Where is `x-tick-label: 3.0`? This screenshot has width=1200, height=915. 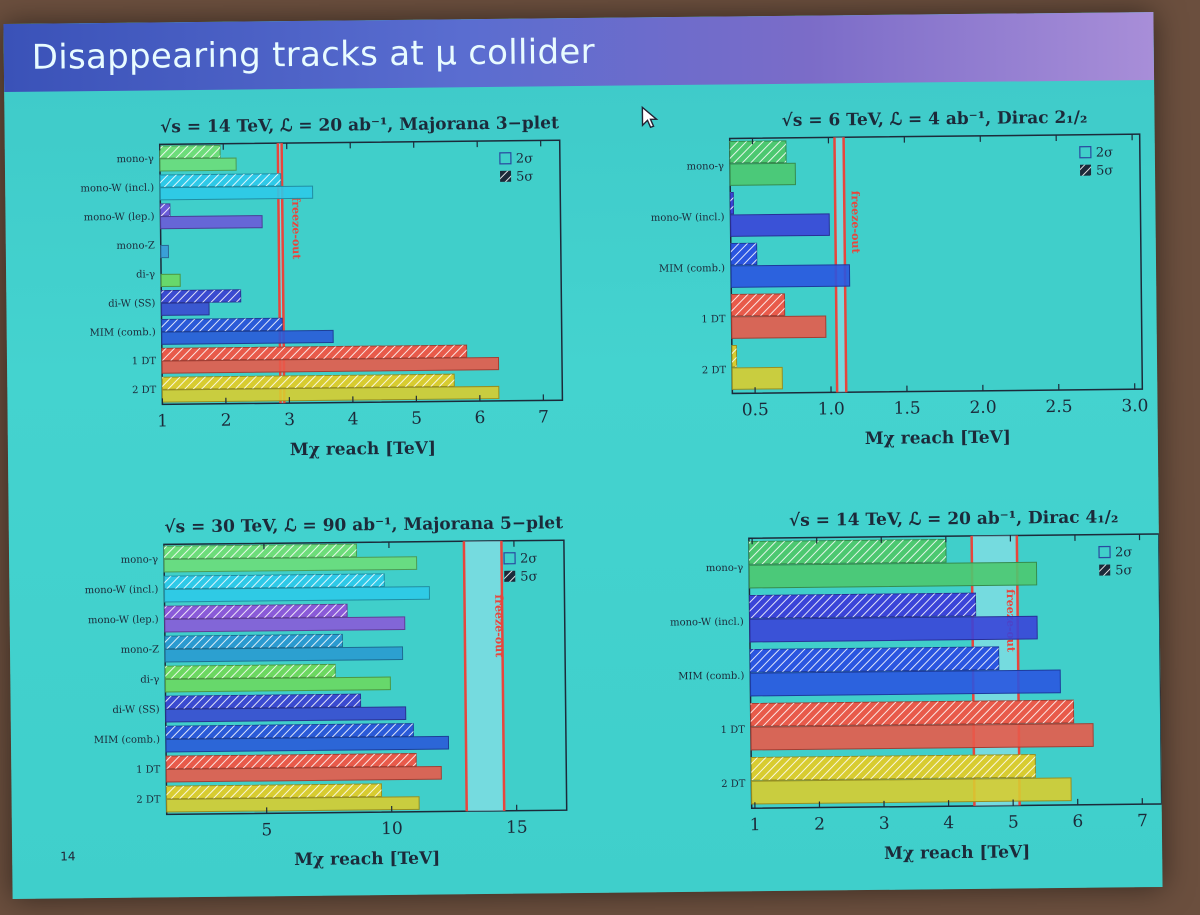
x-tick-label: 3.0 is located at coordinates (1134, 406).